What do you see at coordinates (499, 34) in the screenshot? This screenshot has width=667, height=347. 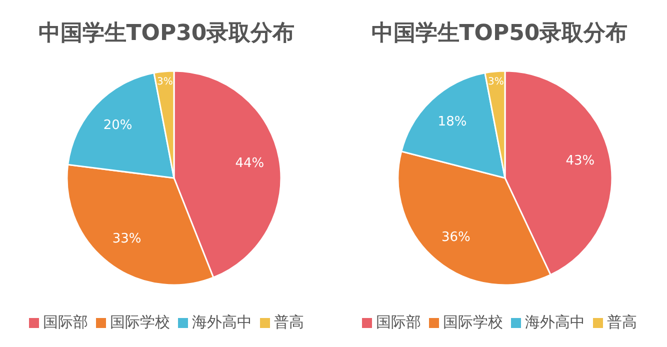 I see `chart-title: 中国学生TOP50录取分布` at bounding box center [499, 34].